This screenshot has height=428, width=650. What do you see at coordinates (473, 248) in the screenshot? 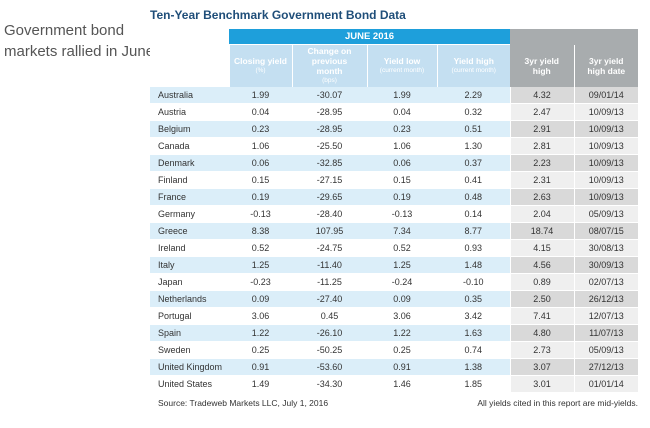
I see `value-cell: 0.93` at bounding box center [473, 248].